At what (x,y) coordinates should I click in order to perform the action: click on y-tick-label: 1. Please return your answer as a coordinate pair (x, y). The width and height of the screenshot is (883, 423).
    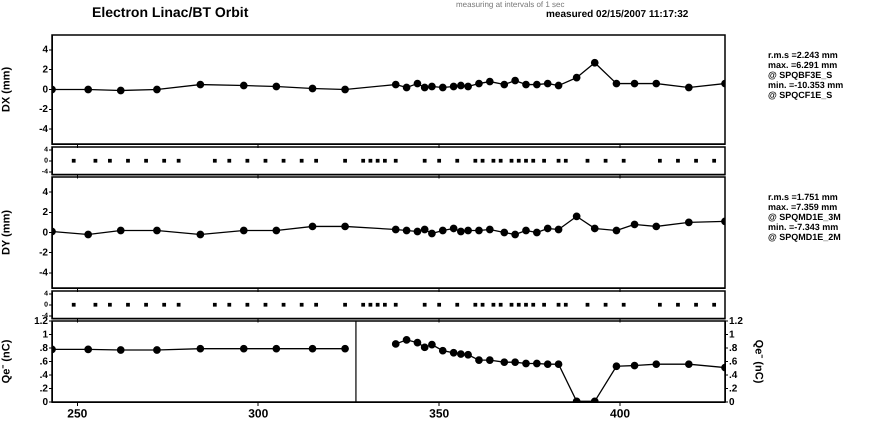
    Looking at the image, I should click on (45, 334).